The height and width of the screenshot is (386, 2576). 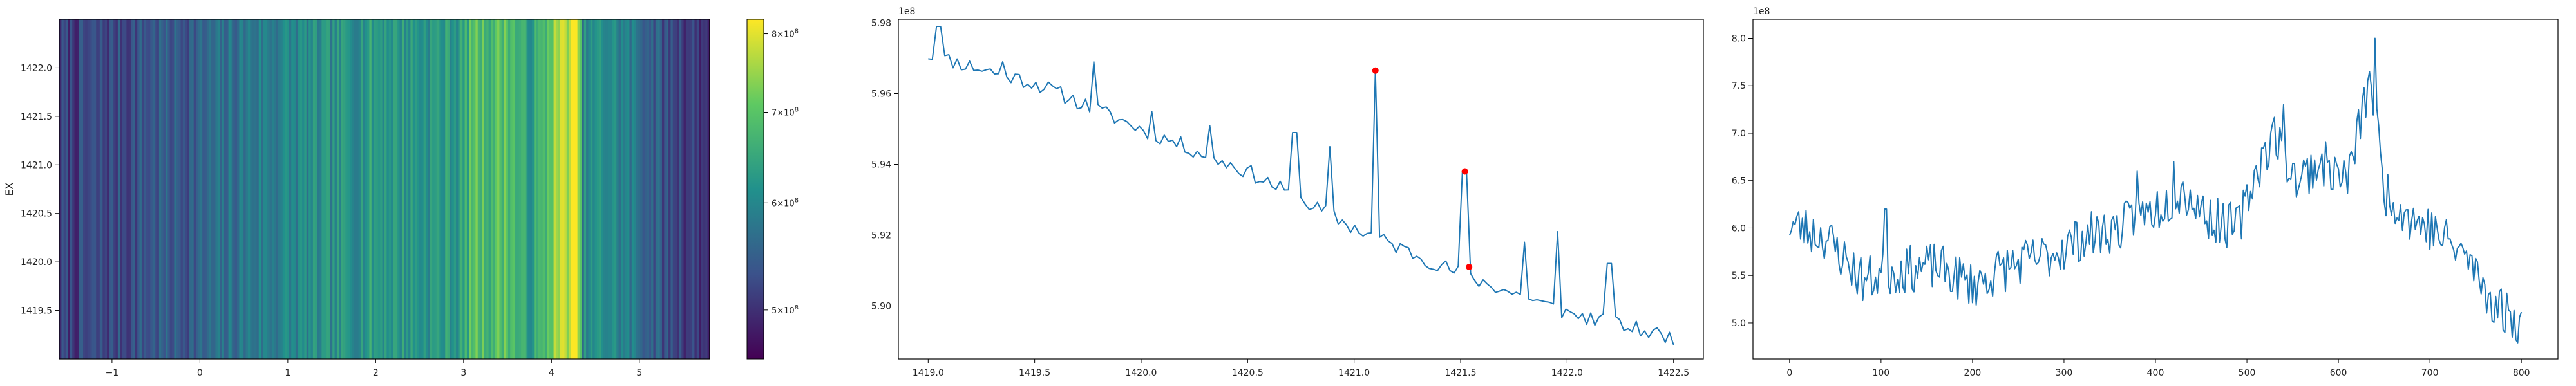 What do you see at coordinates (36, 214) in the screenshot?
I see `y-tick-label: 1420.5` at bounding box center [36, 214].